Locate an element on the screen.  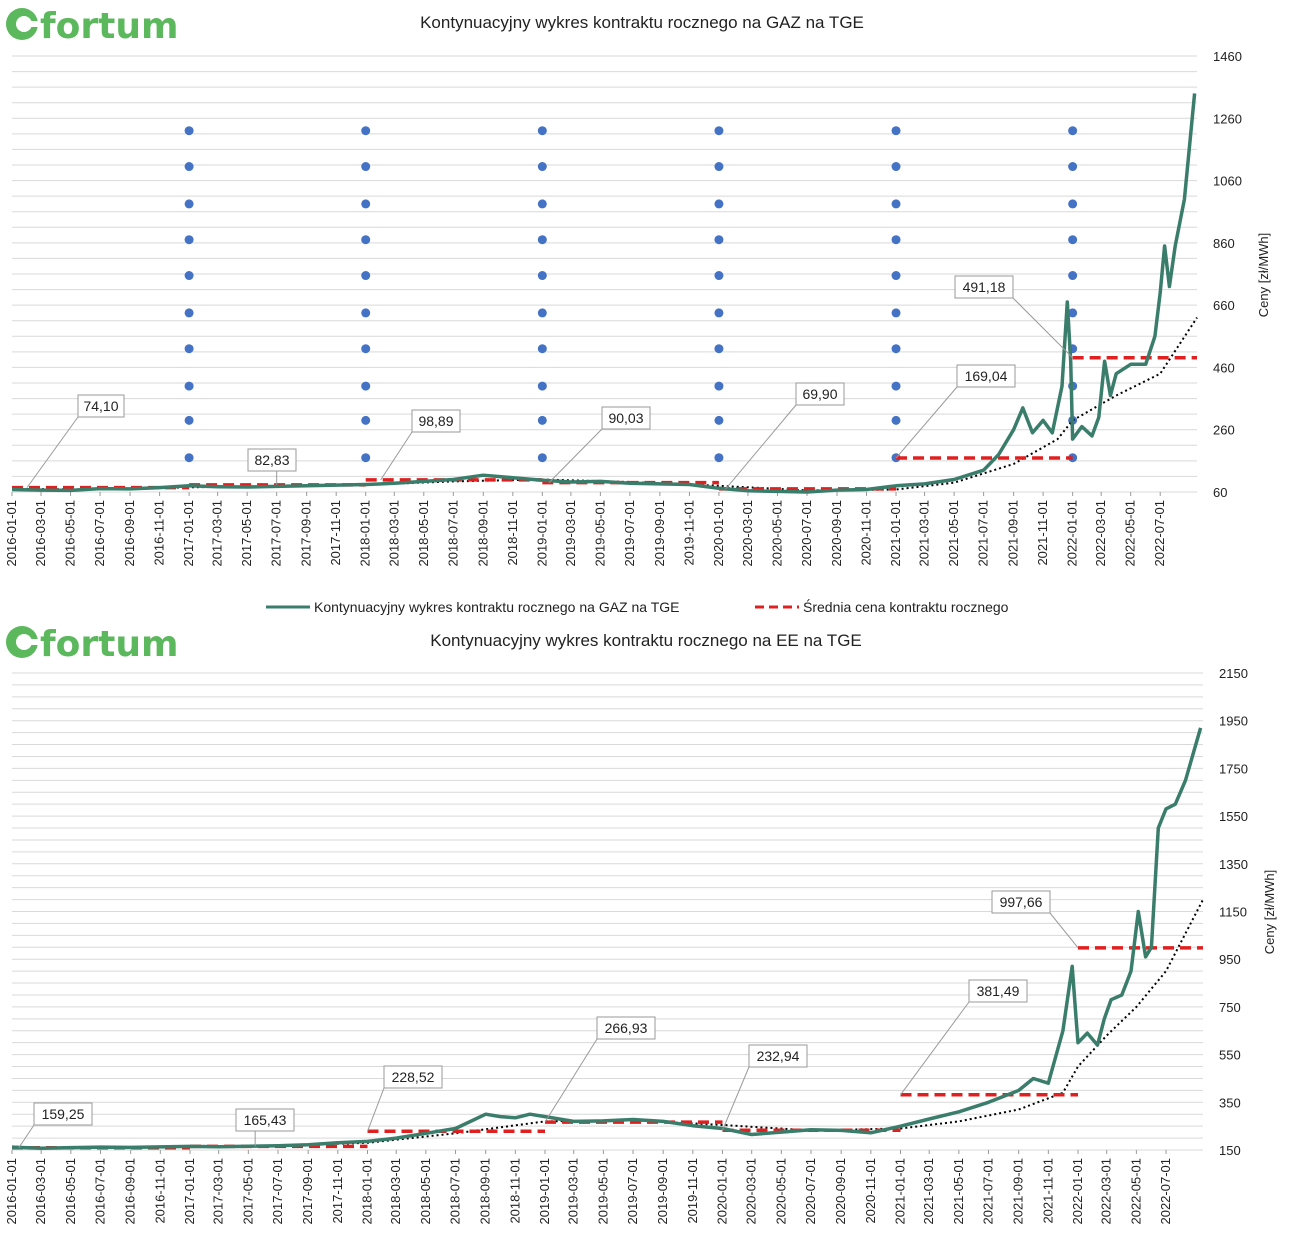
x-tick-label: 2018-11-01 is located at coordinates (514, 1191).